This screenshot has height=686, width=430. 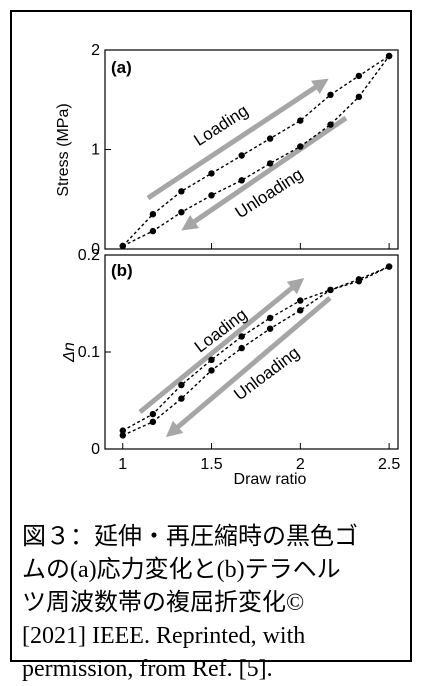 I want to click on caption-line: [2021] IEEE. Reprinted, with, so click(x=164, y=636).